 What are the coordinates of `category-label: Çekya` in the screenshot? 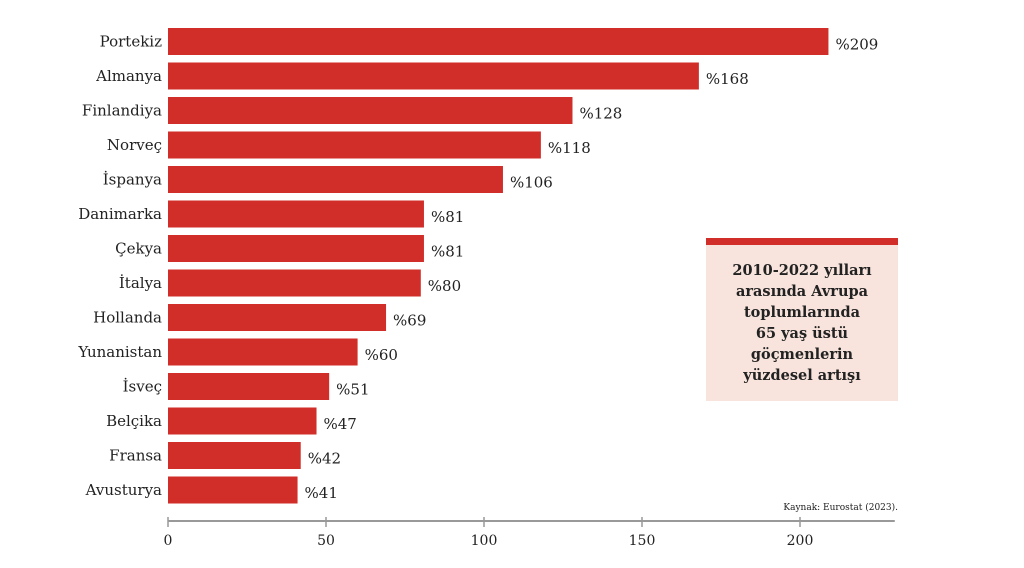 It's located at (138, 249).